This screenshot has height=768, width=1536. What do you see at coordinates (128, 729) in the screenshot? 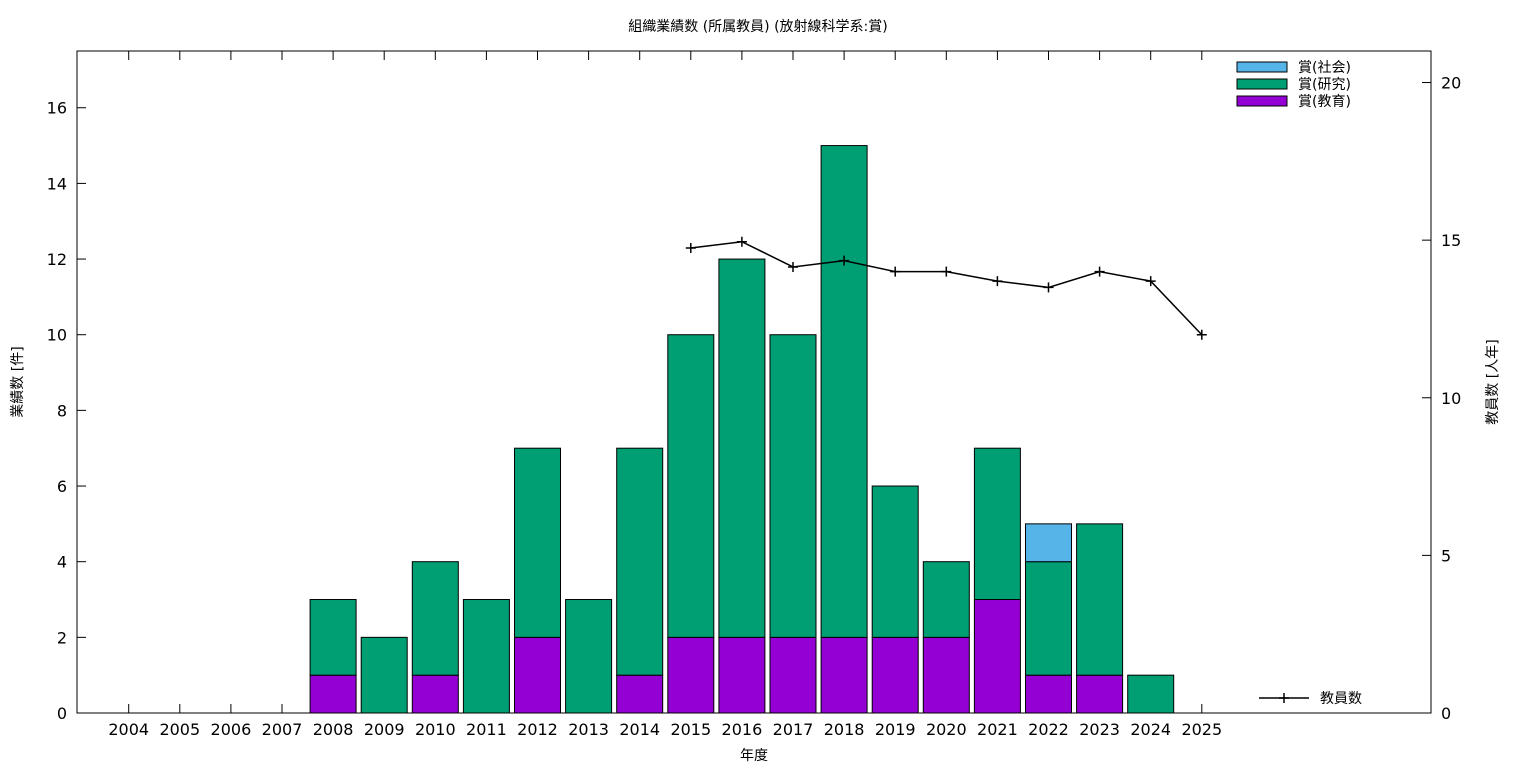
I see `x-tick-label: 2004` at bounding box center [128, 729].